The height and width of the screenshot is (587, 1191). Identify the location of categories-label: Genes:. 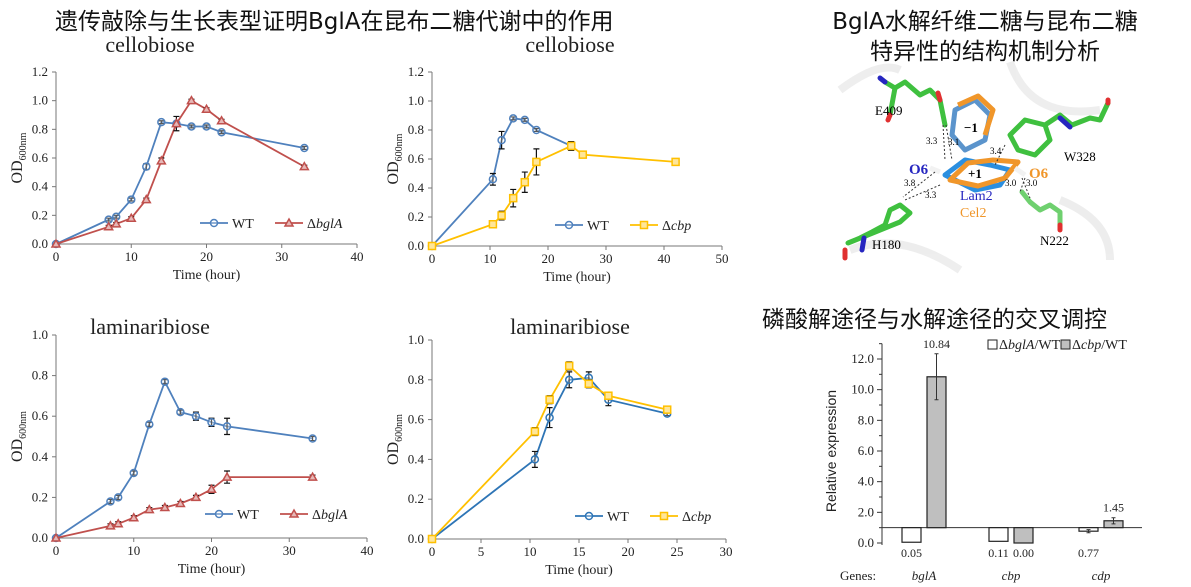
(858, 575).